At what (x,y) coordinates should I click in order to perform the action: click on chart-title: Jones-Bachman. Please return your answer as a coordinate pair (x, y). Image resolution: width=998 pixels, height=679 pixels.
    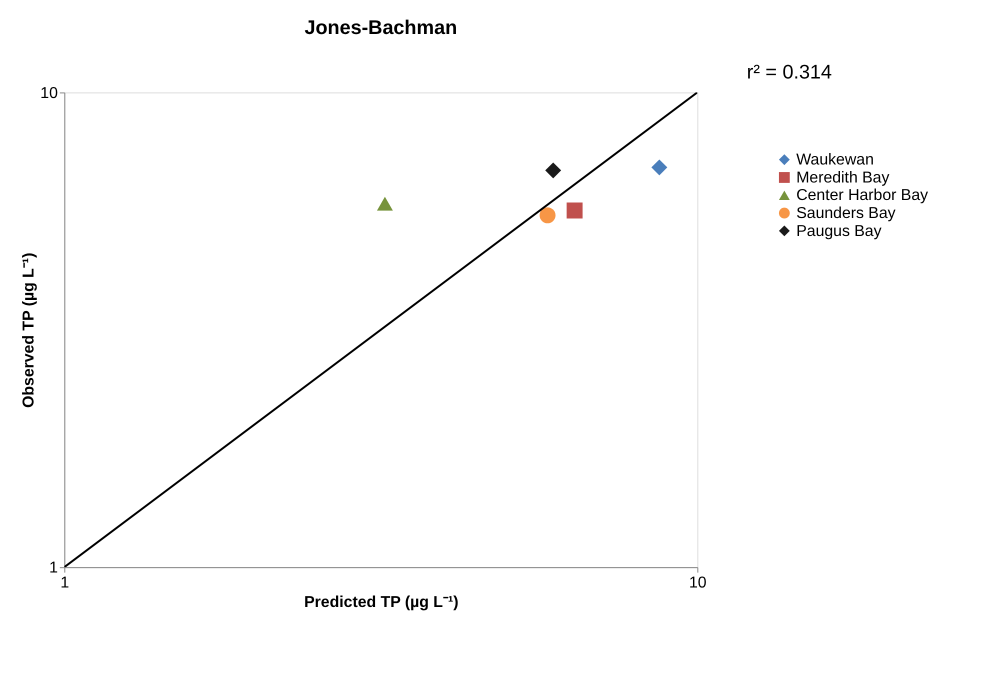
    Looking at the image, I should click on (381, 28).